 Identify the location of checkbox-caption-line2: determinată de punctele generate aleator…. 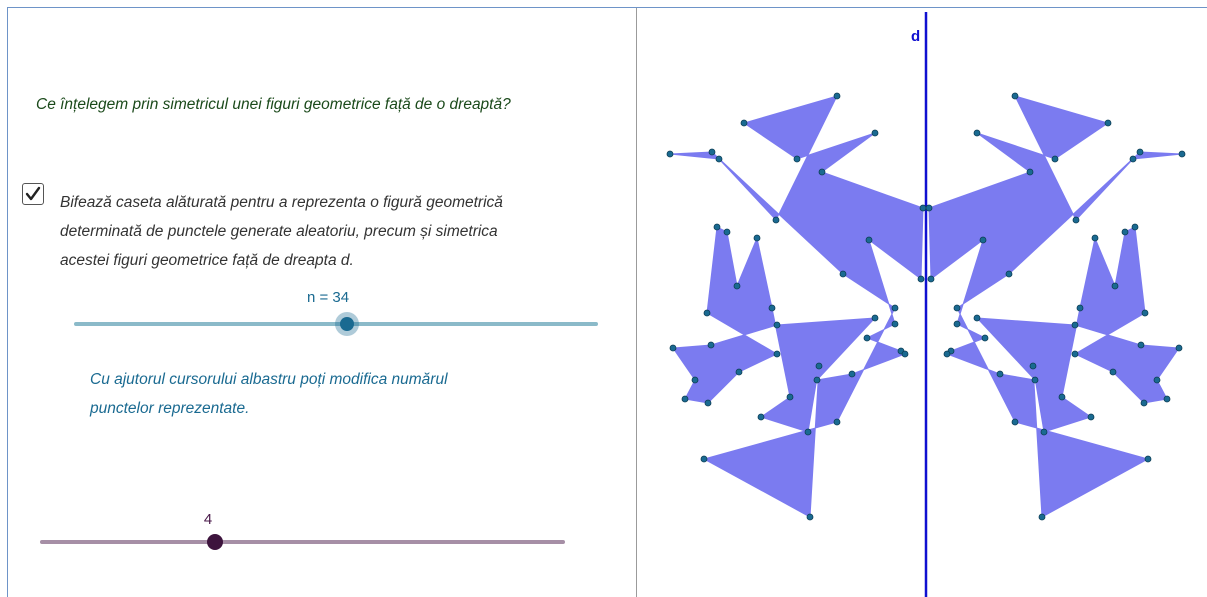
(279, 231).